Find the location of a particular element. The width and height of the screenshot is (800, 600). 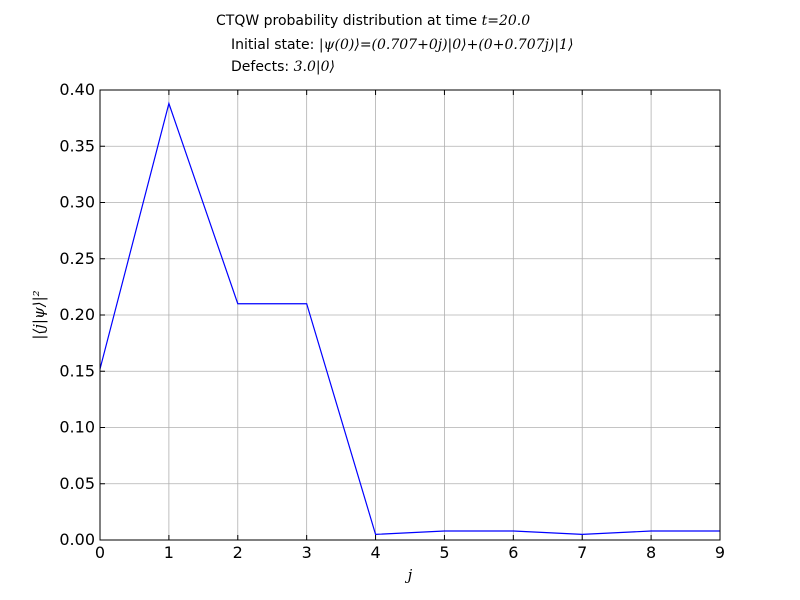

x-tick-label: 6 is located at coordinates (513, 552).